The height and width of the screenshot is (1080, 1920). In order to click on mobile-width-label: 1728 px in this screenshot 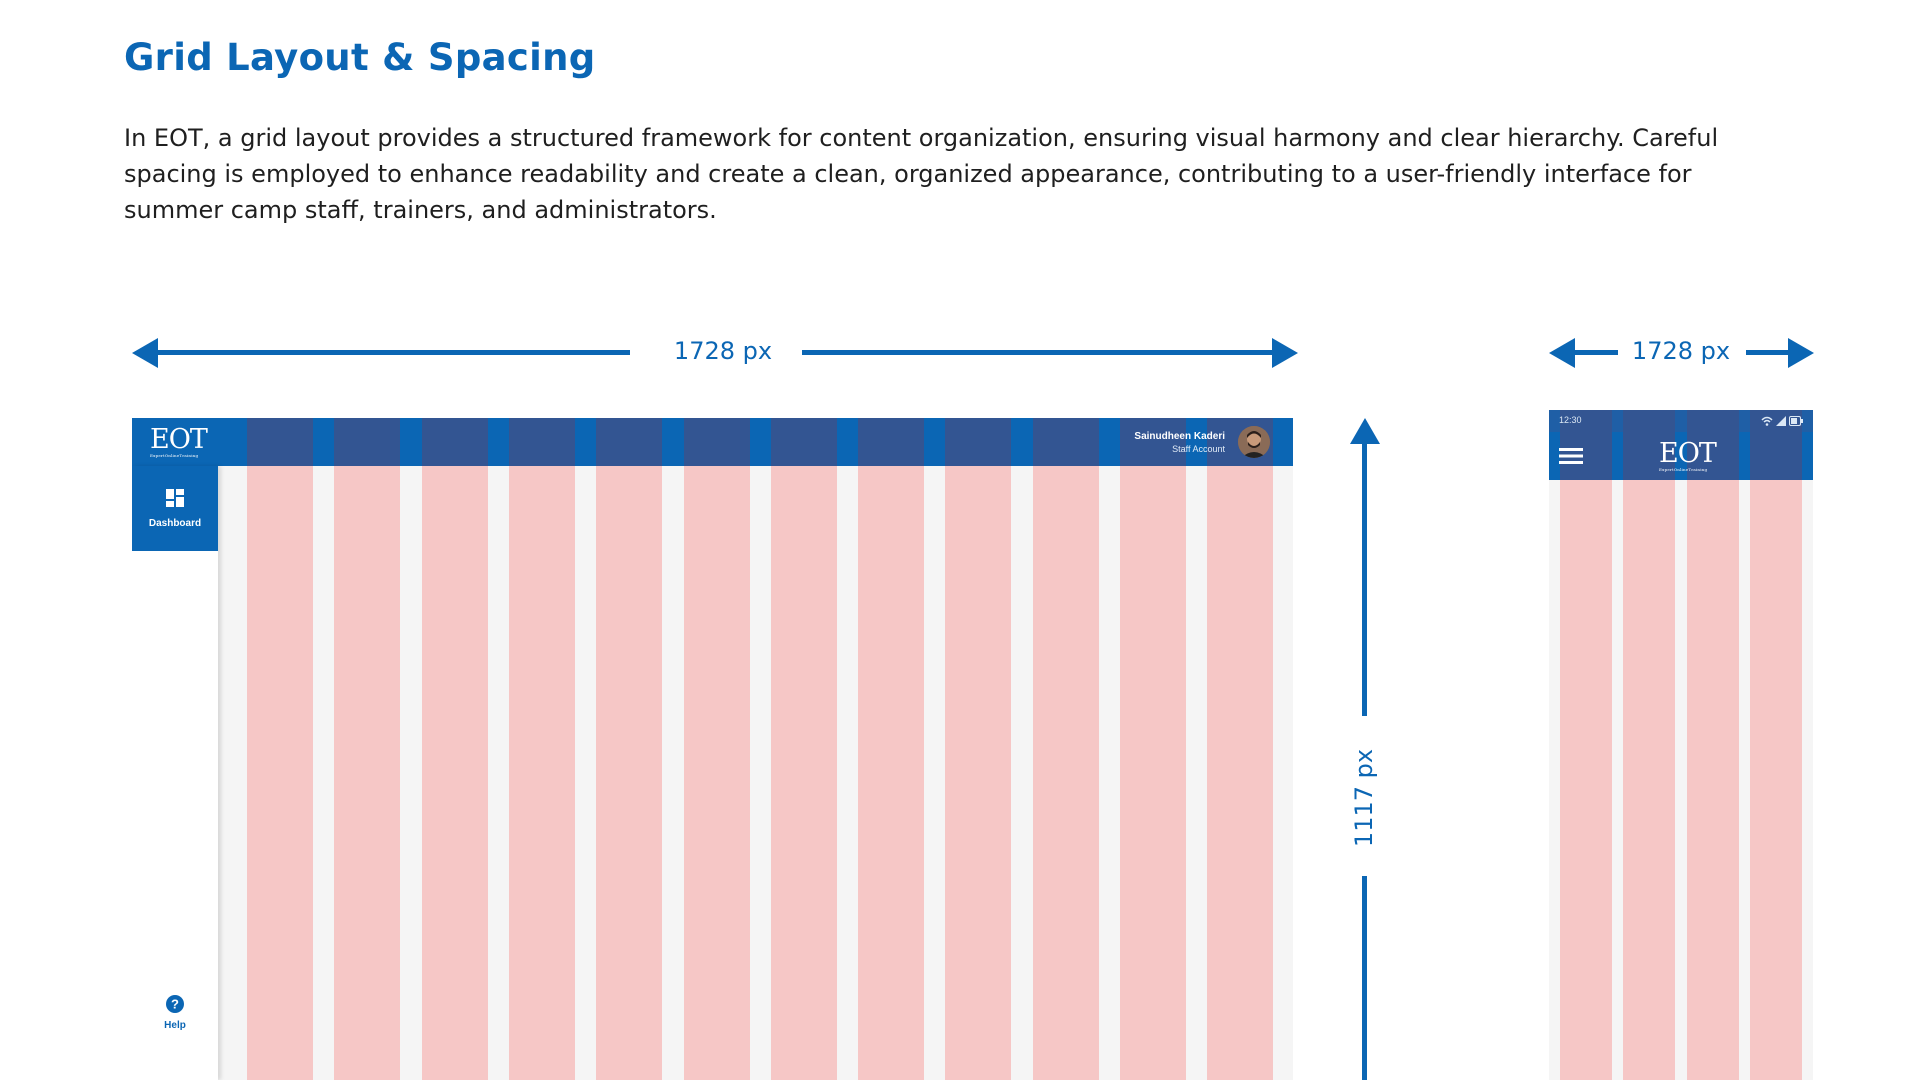, I will do `click(1681, 351)`.